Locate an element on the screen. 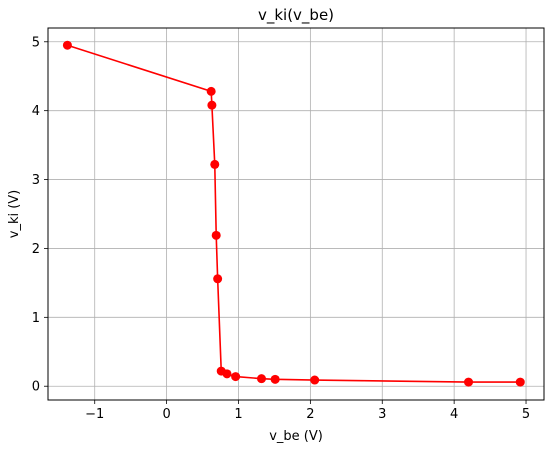 The image size is (554, 455). y-axis-label: v_ki (V) is located at coordinates (14, 214).